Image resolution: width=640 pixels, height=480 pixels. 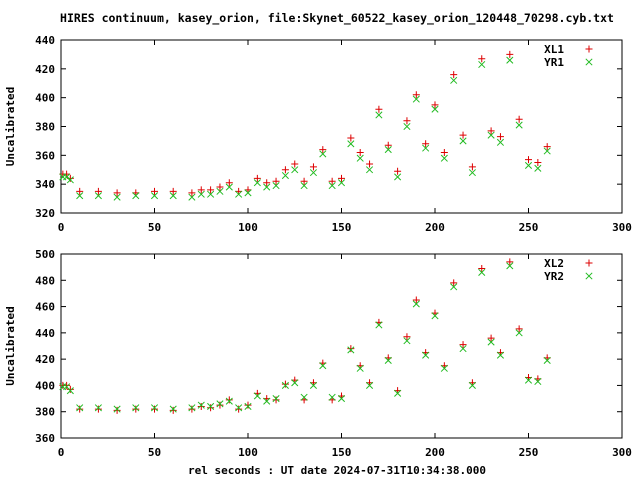 What do you see at coordinates (622, 227) in the screenshot?
I see `x-tick-label: 300` at bounding box center [622, 227].